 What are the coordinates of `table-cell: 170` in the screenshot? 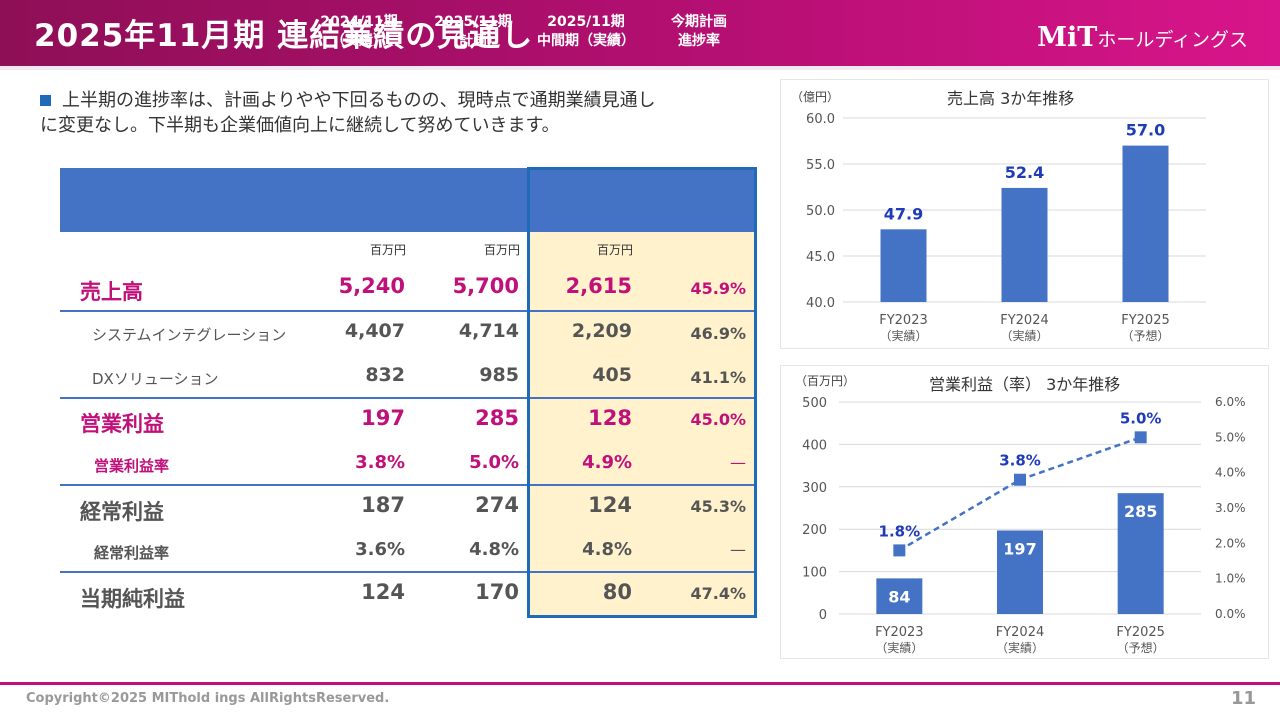 It's located at (497, 592).